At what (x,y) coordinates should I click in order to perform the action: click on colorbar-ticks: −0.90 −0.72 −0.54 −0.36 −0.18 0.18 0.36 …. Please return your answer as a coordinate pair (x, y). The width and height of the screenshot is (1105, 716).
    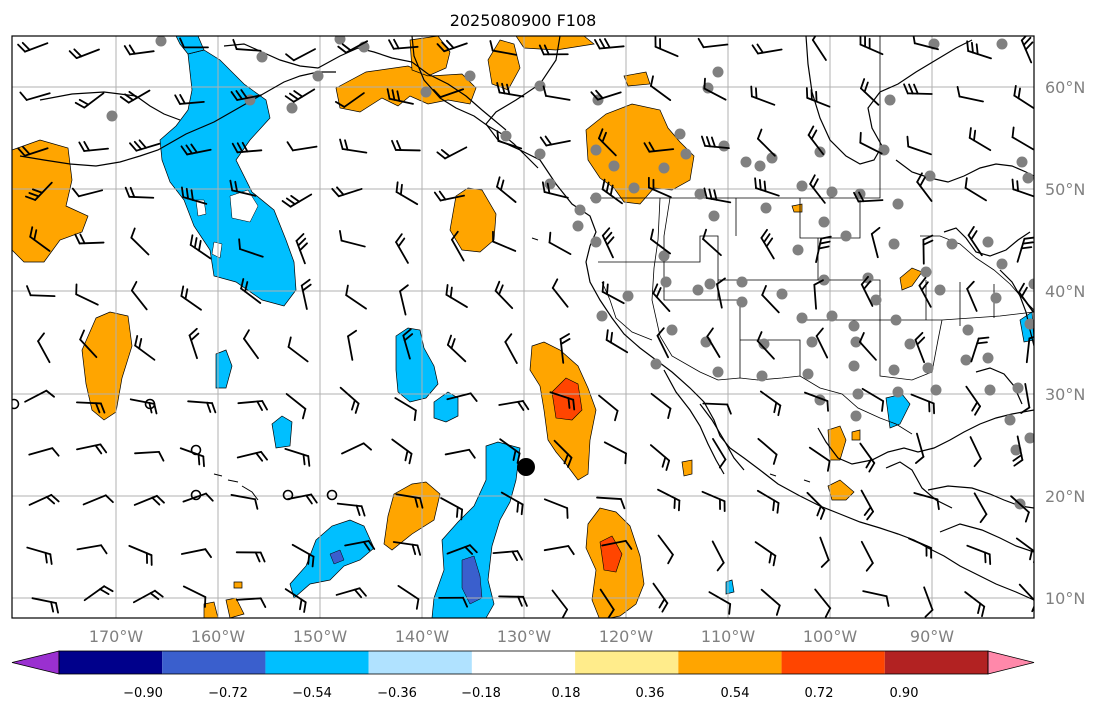
    Looking at the image, I should click on (520, 693).